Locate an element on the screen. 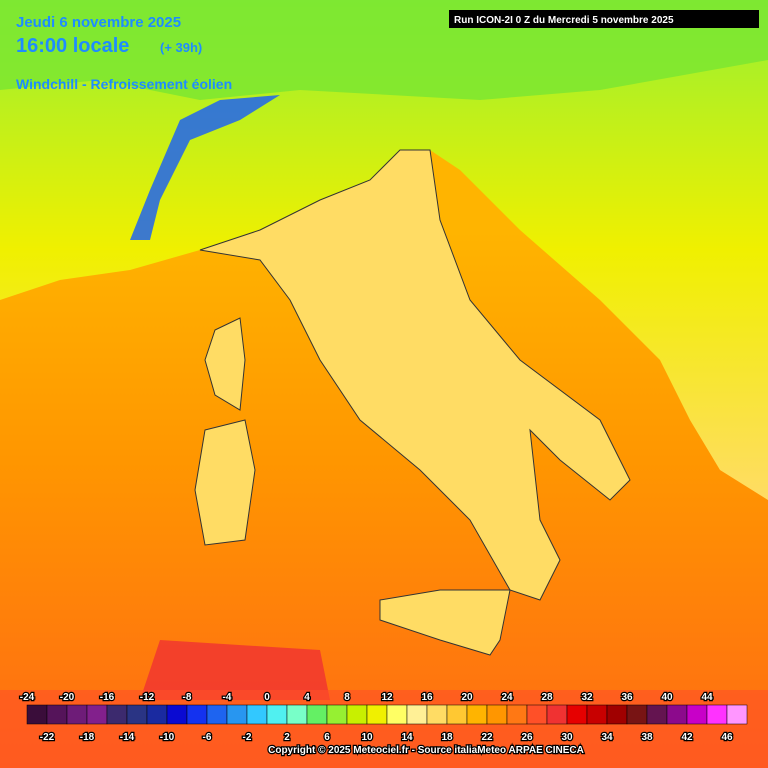  legend-label: -16 is located at coordinates (107, 697).